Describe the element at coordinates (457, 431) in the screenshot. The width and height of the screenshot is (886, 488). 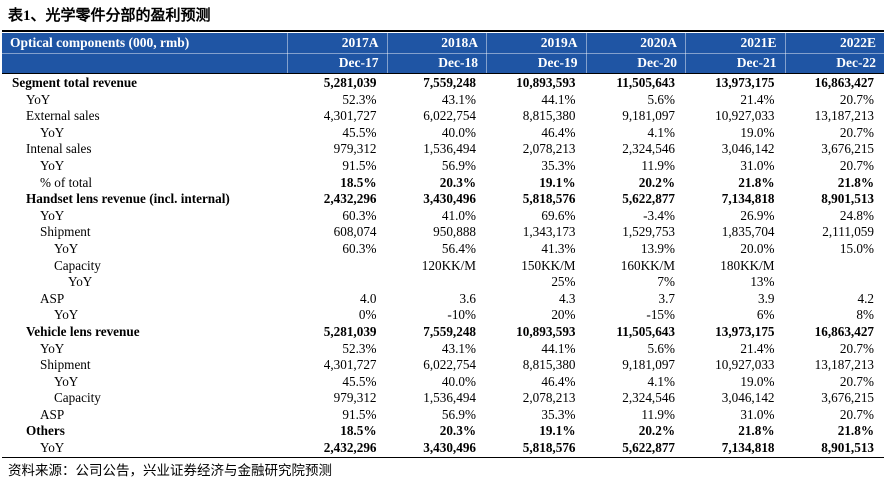
I see `value-cell: 20.3%` at that location.